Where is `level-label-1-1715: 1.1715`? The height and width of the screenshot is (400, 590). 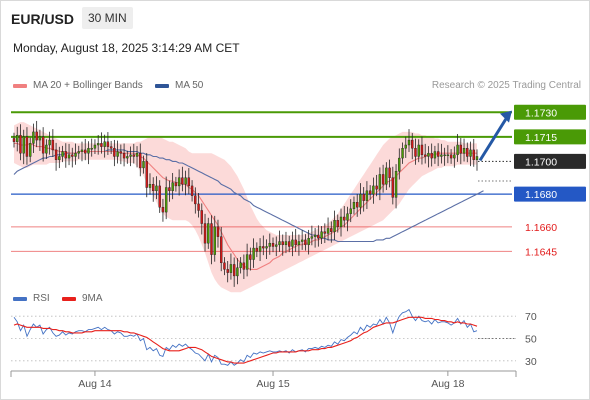
level-label-1-1715: 1.1715 is located at coordinates (541, 138).